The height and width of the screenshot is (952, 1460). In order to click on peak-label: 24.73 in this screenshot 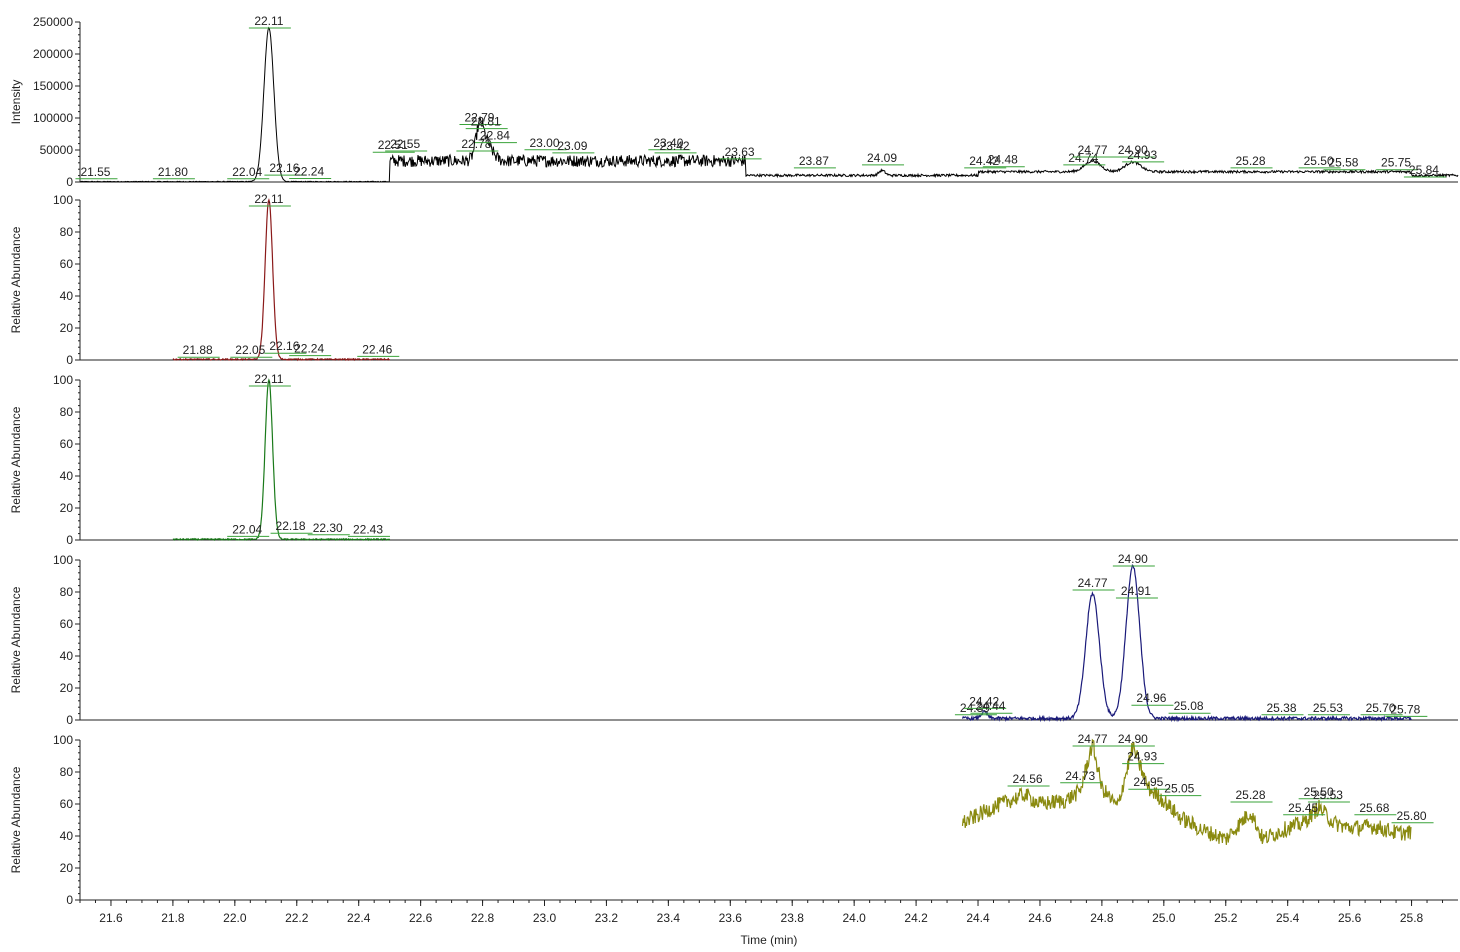, I will do `click(1080, 776)`.